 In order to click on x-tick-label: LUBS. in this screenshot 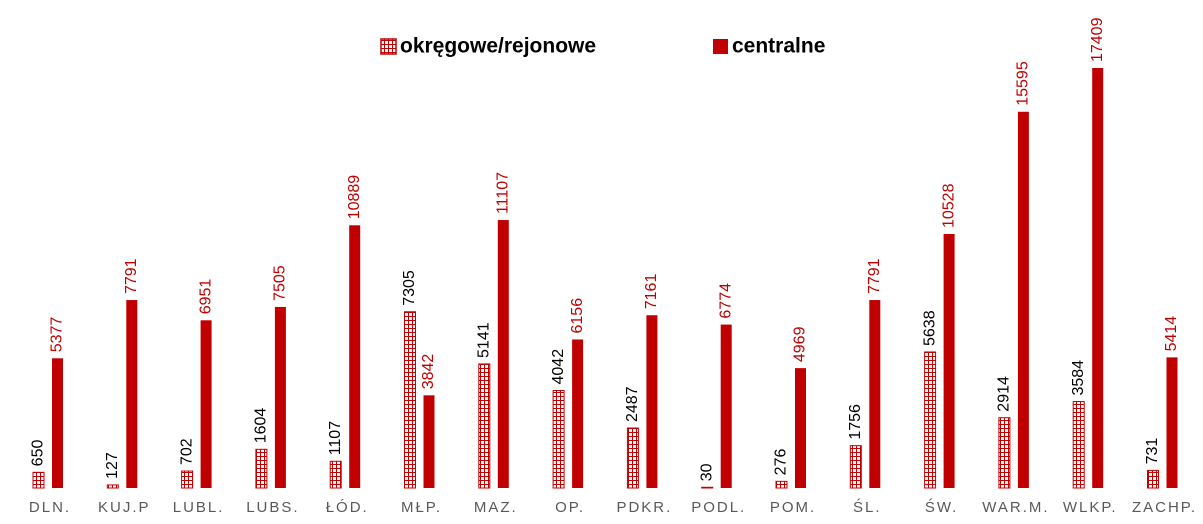, I will do `click(272, 507)`.